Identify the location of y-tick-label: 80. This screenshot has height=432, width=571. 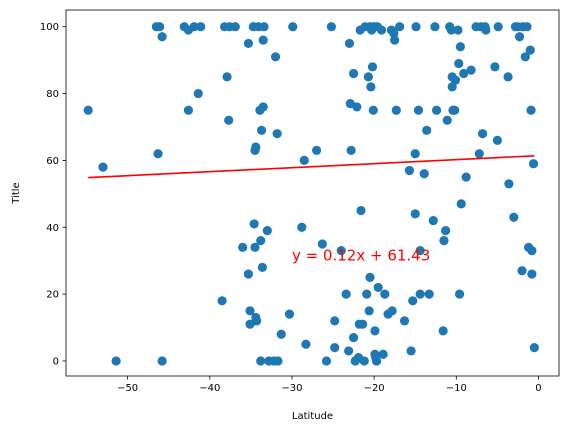
(52, 94).